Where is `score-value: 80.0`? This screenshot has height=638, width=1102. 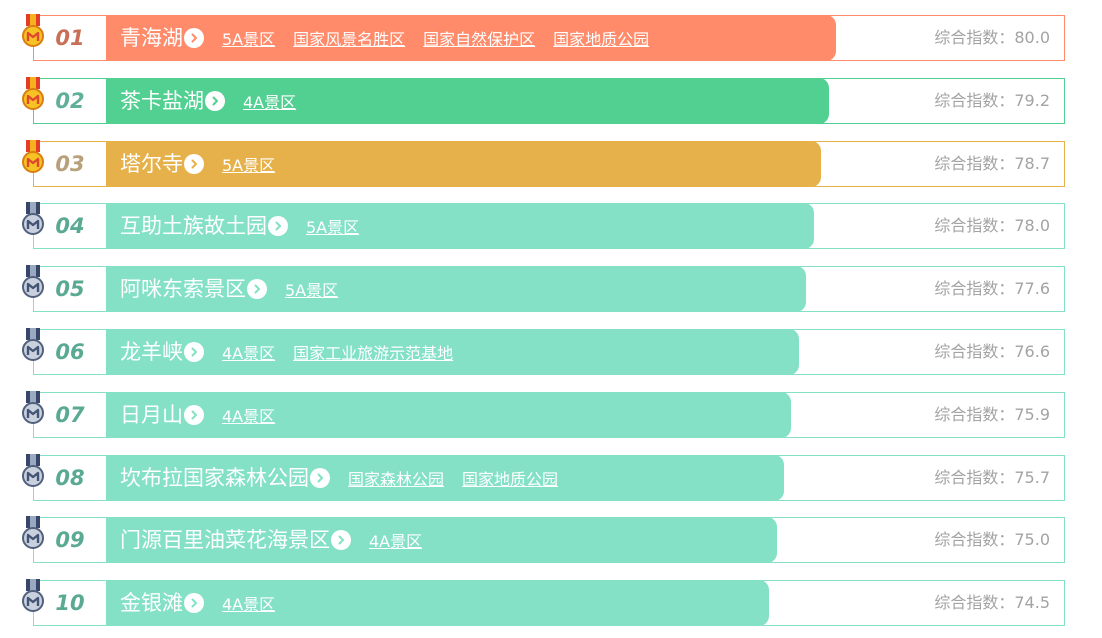 score-value: 80.0 is located at coordinates (1032, 37).